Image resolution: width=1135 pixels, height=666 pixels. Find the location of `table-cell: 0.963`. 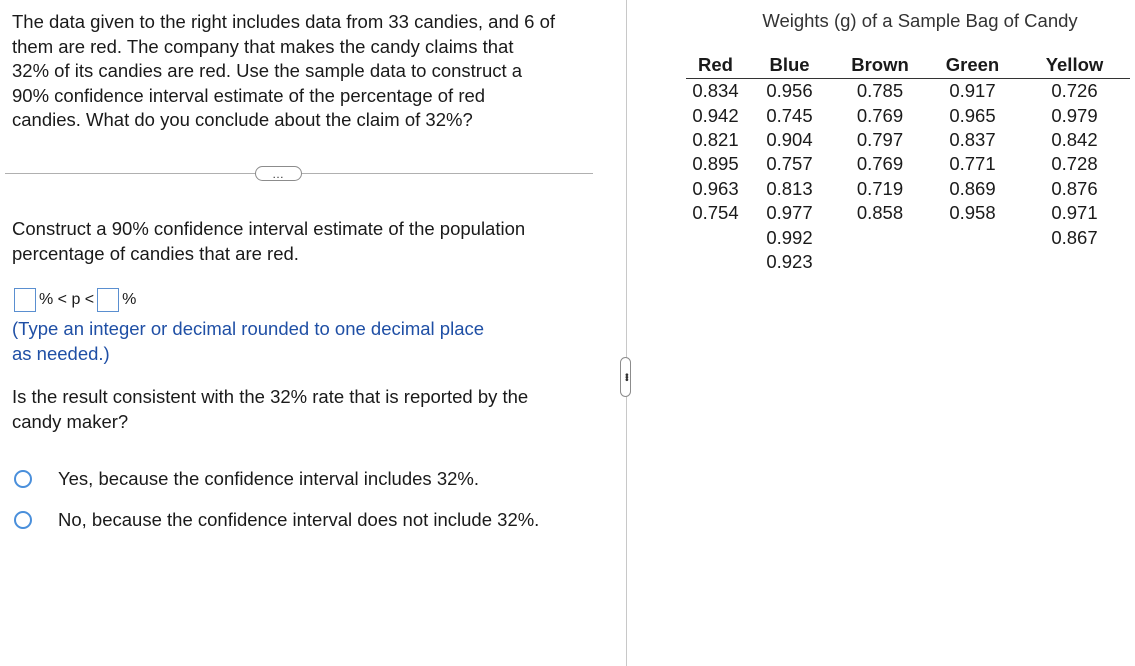

table-cell: 0.963 is located at coordinates (715, 188).